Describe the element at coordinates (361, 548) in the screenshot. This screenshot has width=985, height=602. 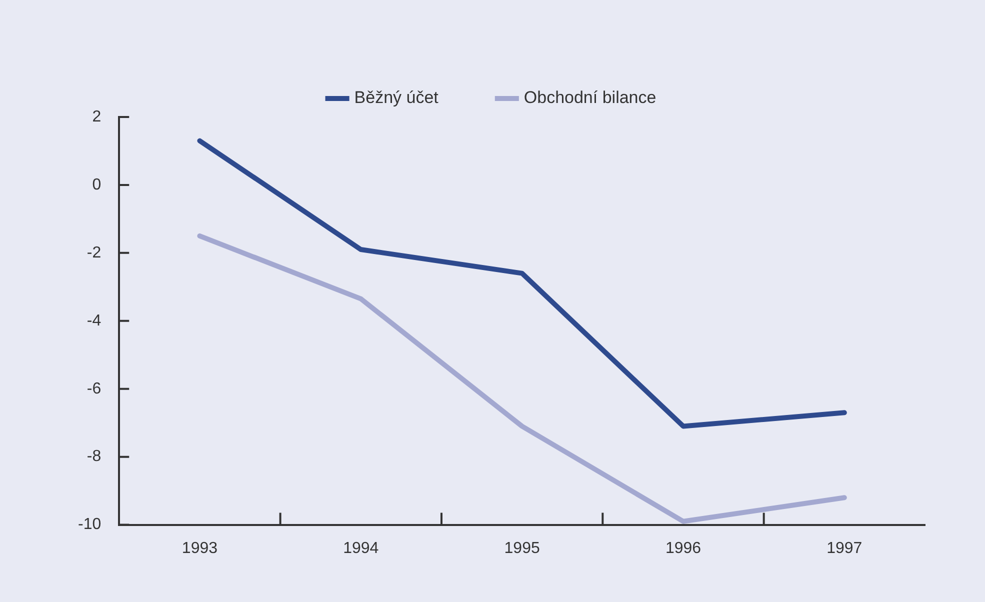
I see `x-tick-label: 1994` at that location.